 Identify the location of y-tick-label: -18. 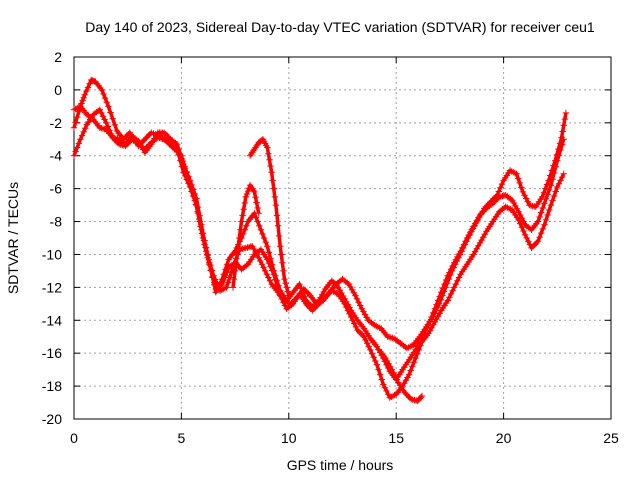
(52, 386).